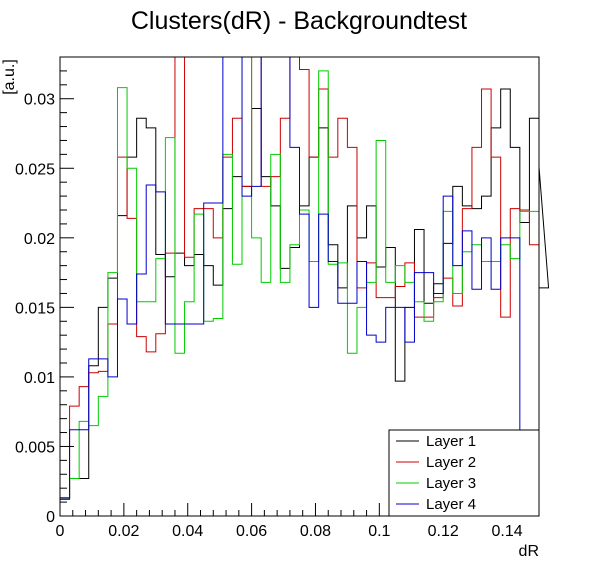  Describe the element at coordinates (379, 531) in the screenshot. I see `x-tick-label: 0.1` at that location.